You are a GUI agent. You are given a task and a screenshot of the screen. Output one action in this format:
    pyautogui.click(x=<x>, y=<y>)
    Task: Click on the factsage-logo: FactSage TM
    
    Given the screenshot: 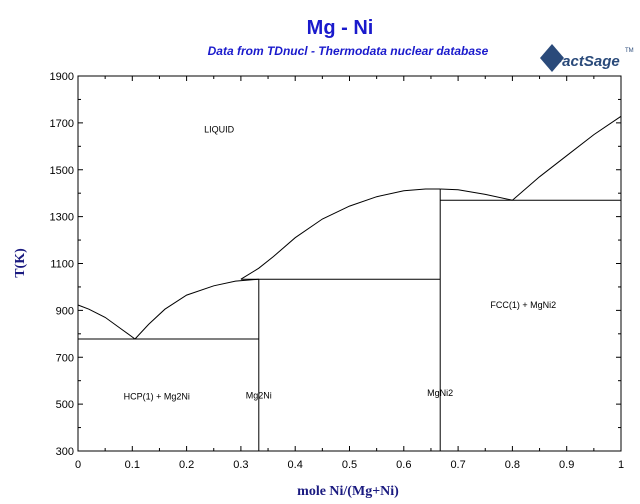 What is the action you would take?
    pyautogui.click(x=587, y=58)
    